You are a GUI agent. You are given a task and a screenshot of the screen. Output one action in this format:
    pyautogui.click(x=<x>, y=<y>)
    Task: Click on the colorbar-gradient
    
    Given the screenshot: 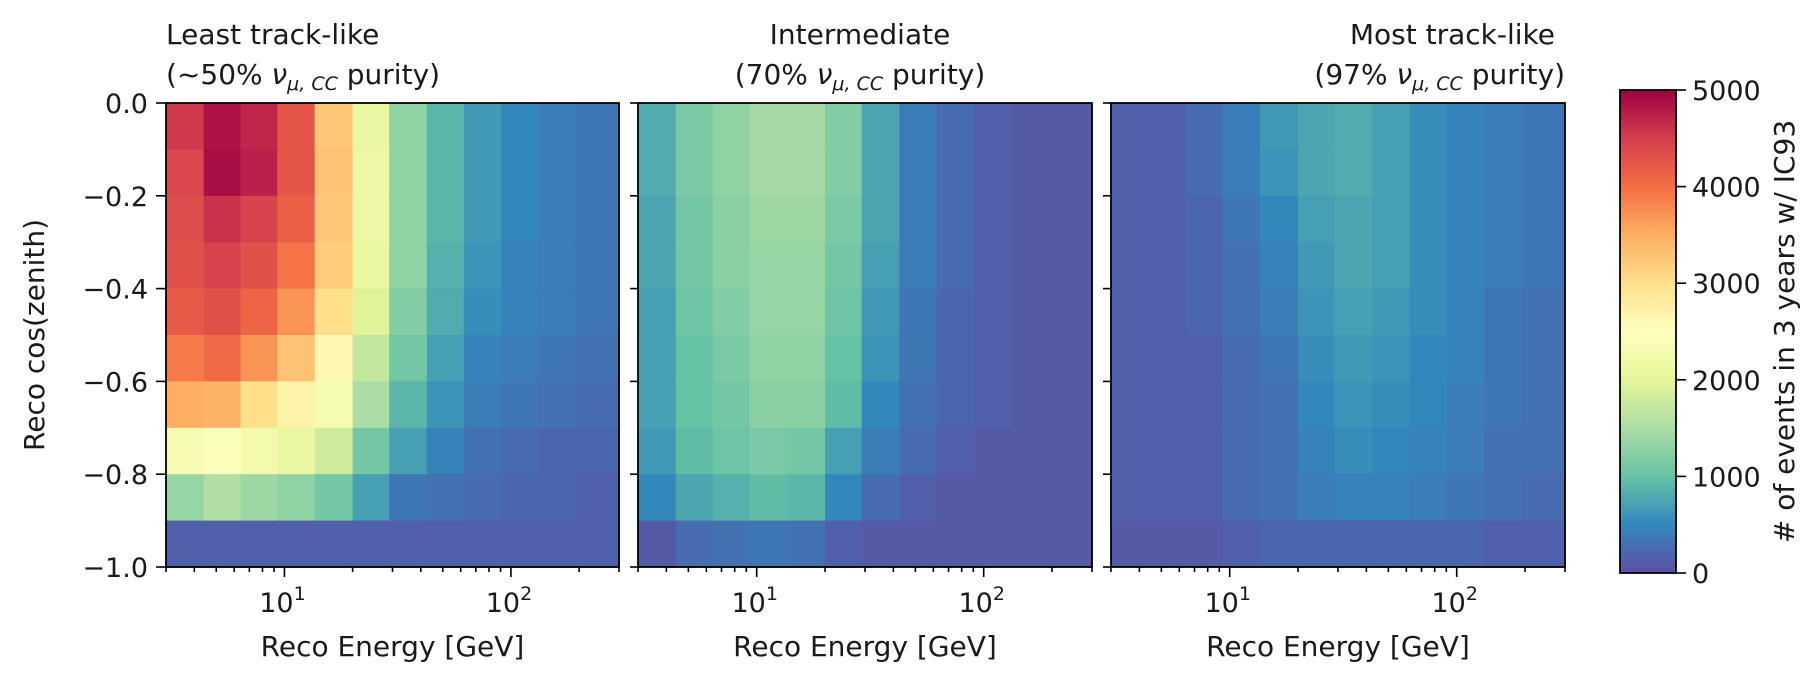 What is the action you would take?
    pyautogui.click(x=1648, y=331)
    